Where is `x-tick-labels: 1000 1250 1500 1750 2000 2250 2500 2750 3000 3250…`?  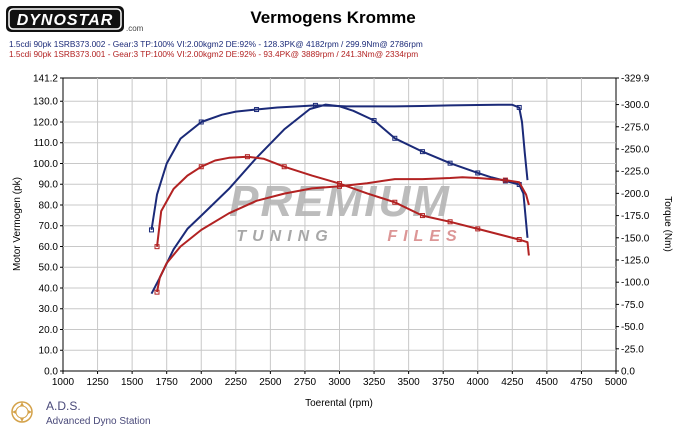
x-tick-labels: 1000 1250 1500 1750 2000 2250 2500 2750 3000 3250… is located at coordinates (340, 379).